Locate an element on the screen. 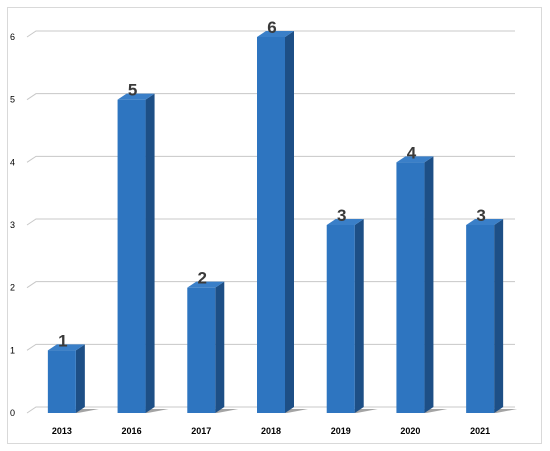 This screenshot has width=550, height=451. data-label: 6 is located at coordinates (271, 27).